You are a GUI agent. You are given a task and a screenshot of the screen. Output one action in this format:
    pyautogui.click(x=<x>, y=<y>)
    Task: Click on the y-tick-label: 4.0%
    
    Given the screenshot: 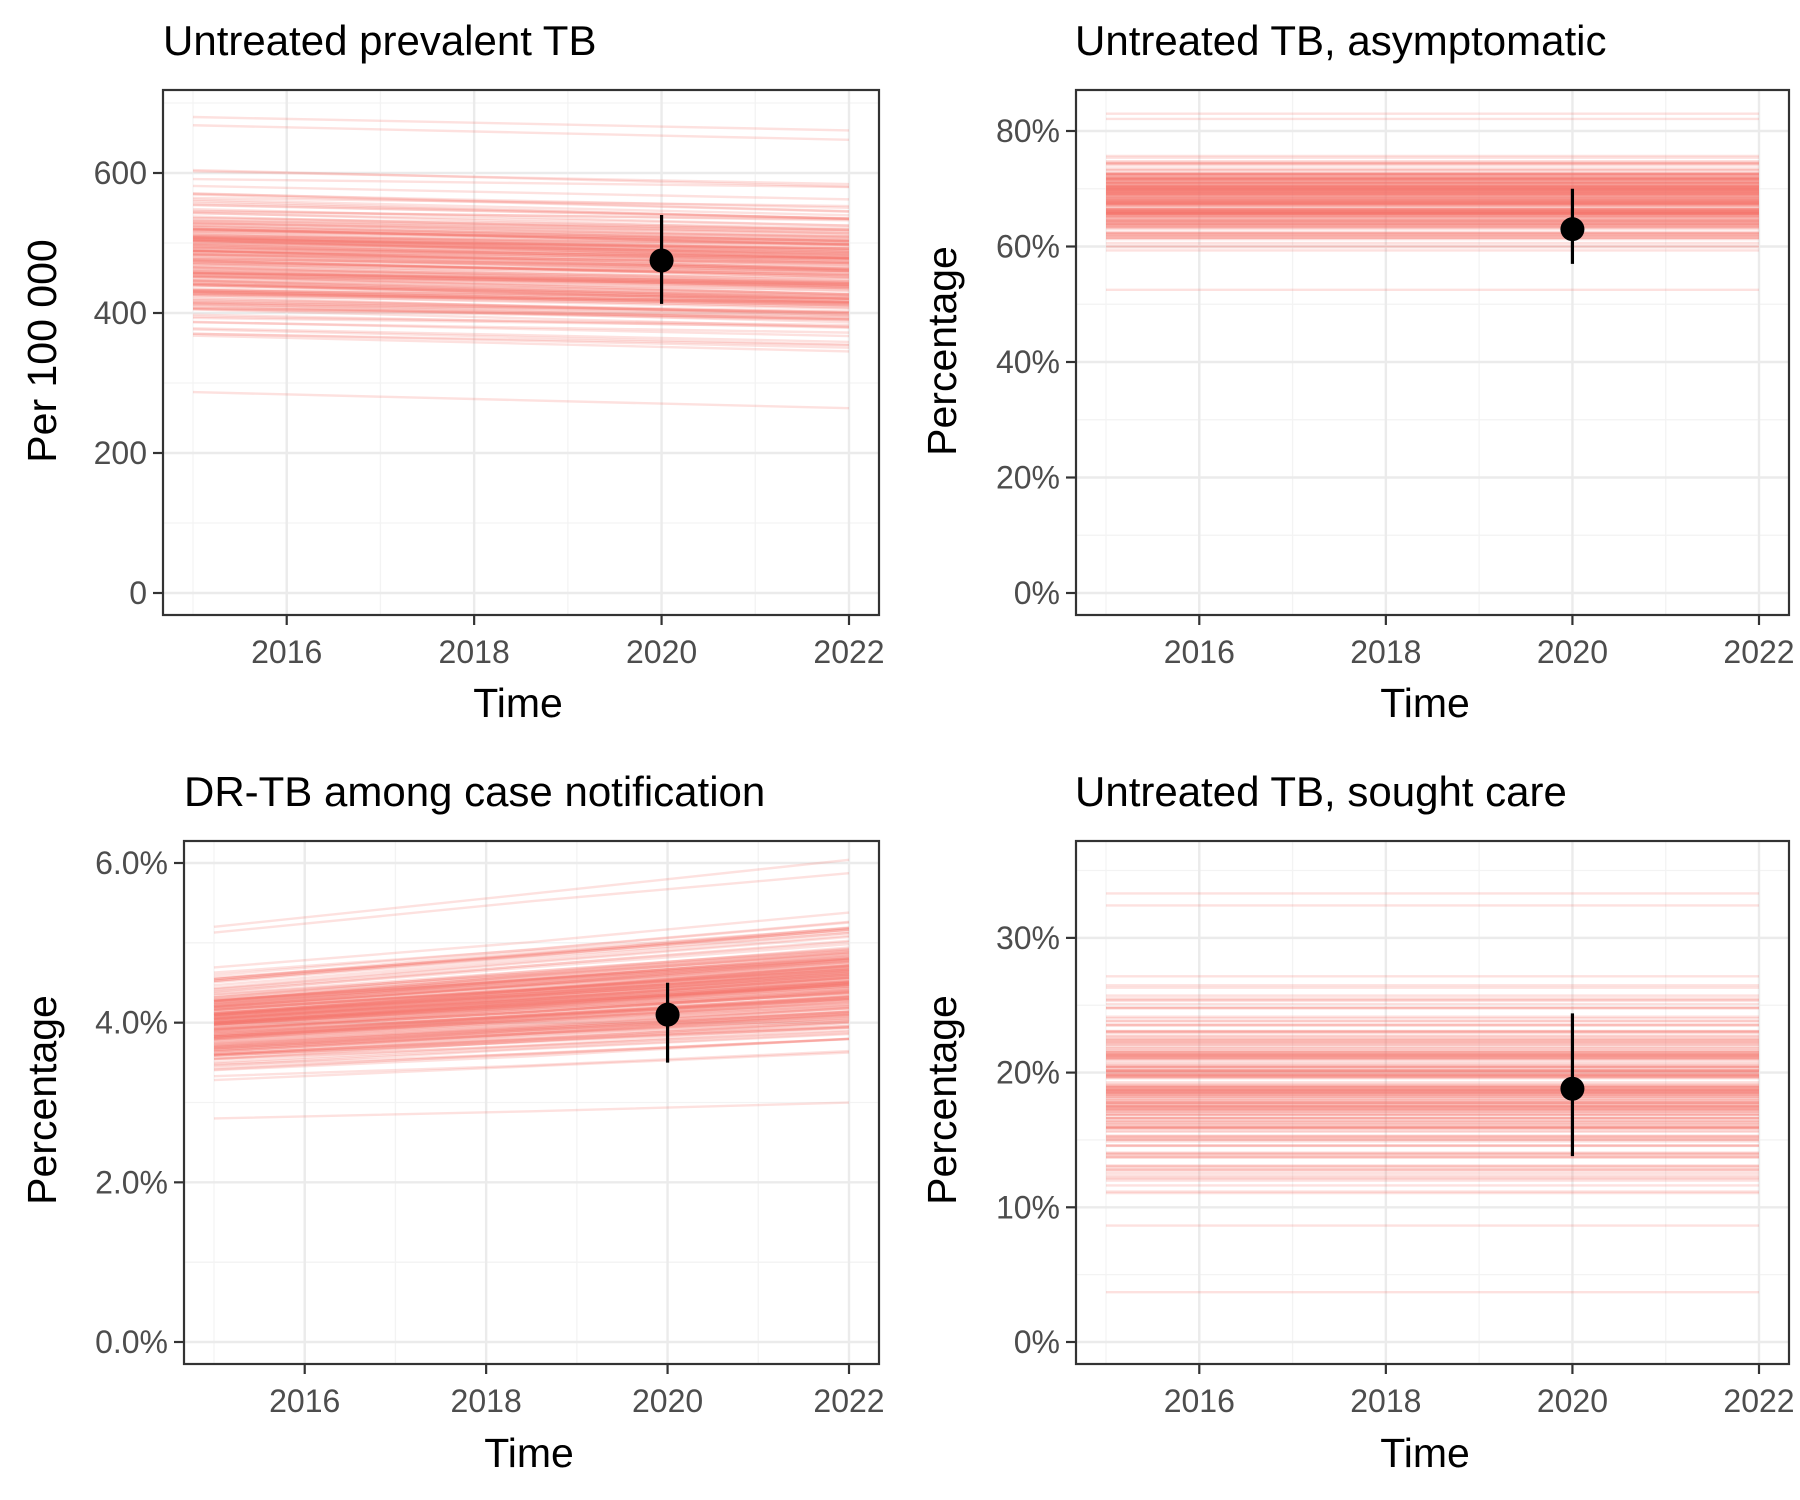 What is the action you would take?
    pyautogui.click(x=131, y=1023)
    